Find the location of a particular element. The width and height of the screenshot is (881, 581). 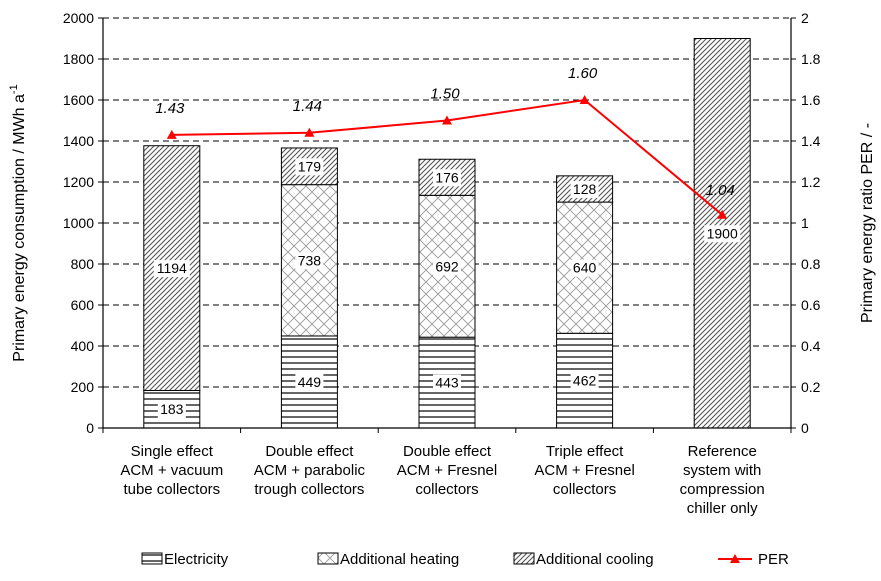

legend-label-additional-cooling: Additional cooling is located at coordinates (595, 559).